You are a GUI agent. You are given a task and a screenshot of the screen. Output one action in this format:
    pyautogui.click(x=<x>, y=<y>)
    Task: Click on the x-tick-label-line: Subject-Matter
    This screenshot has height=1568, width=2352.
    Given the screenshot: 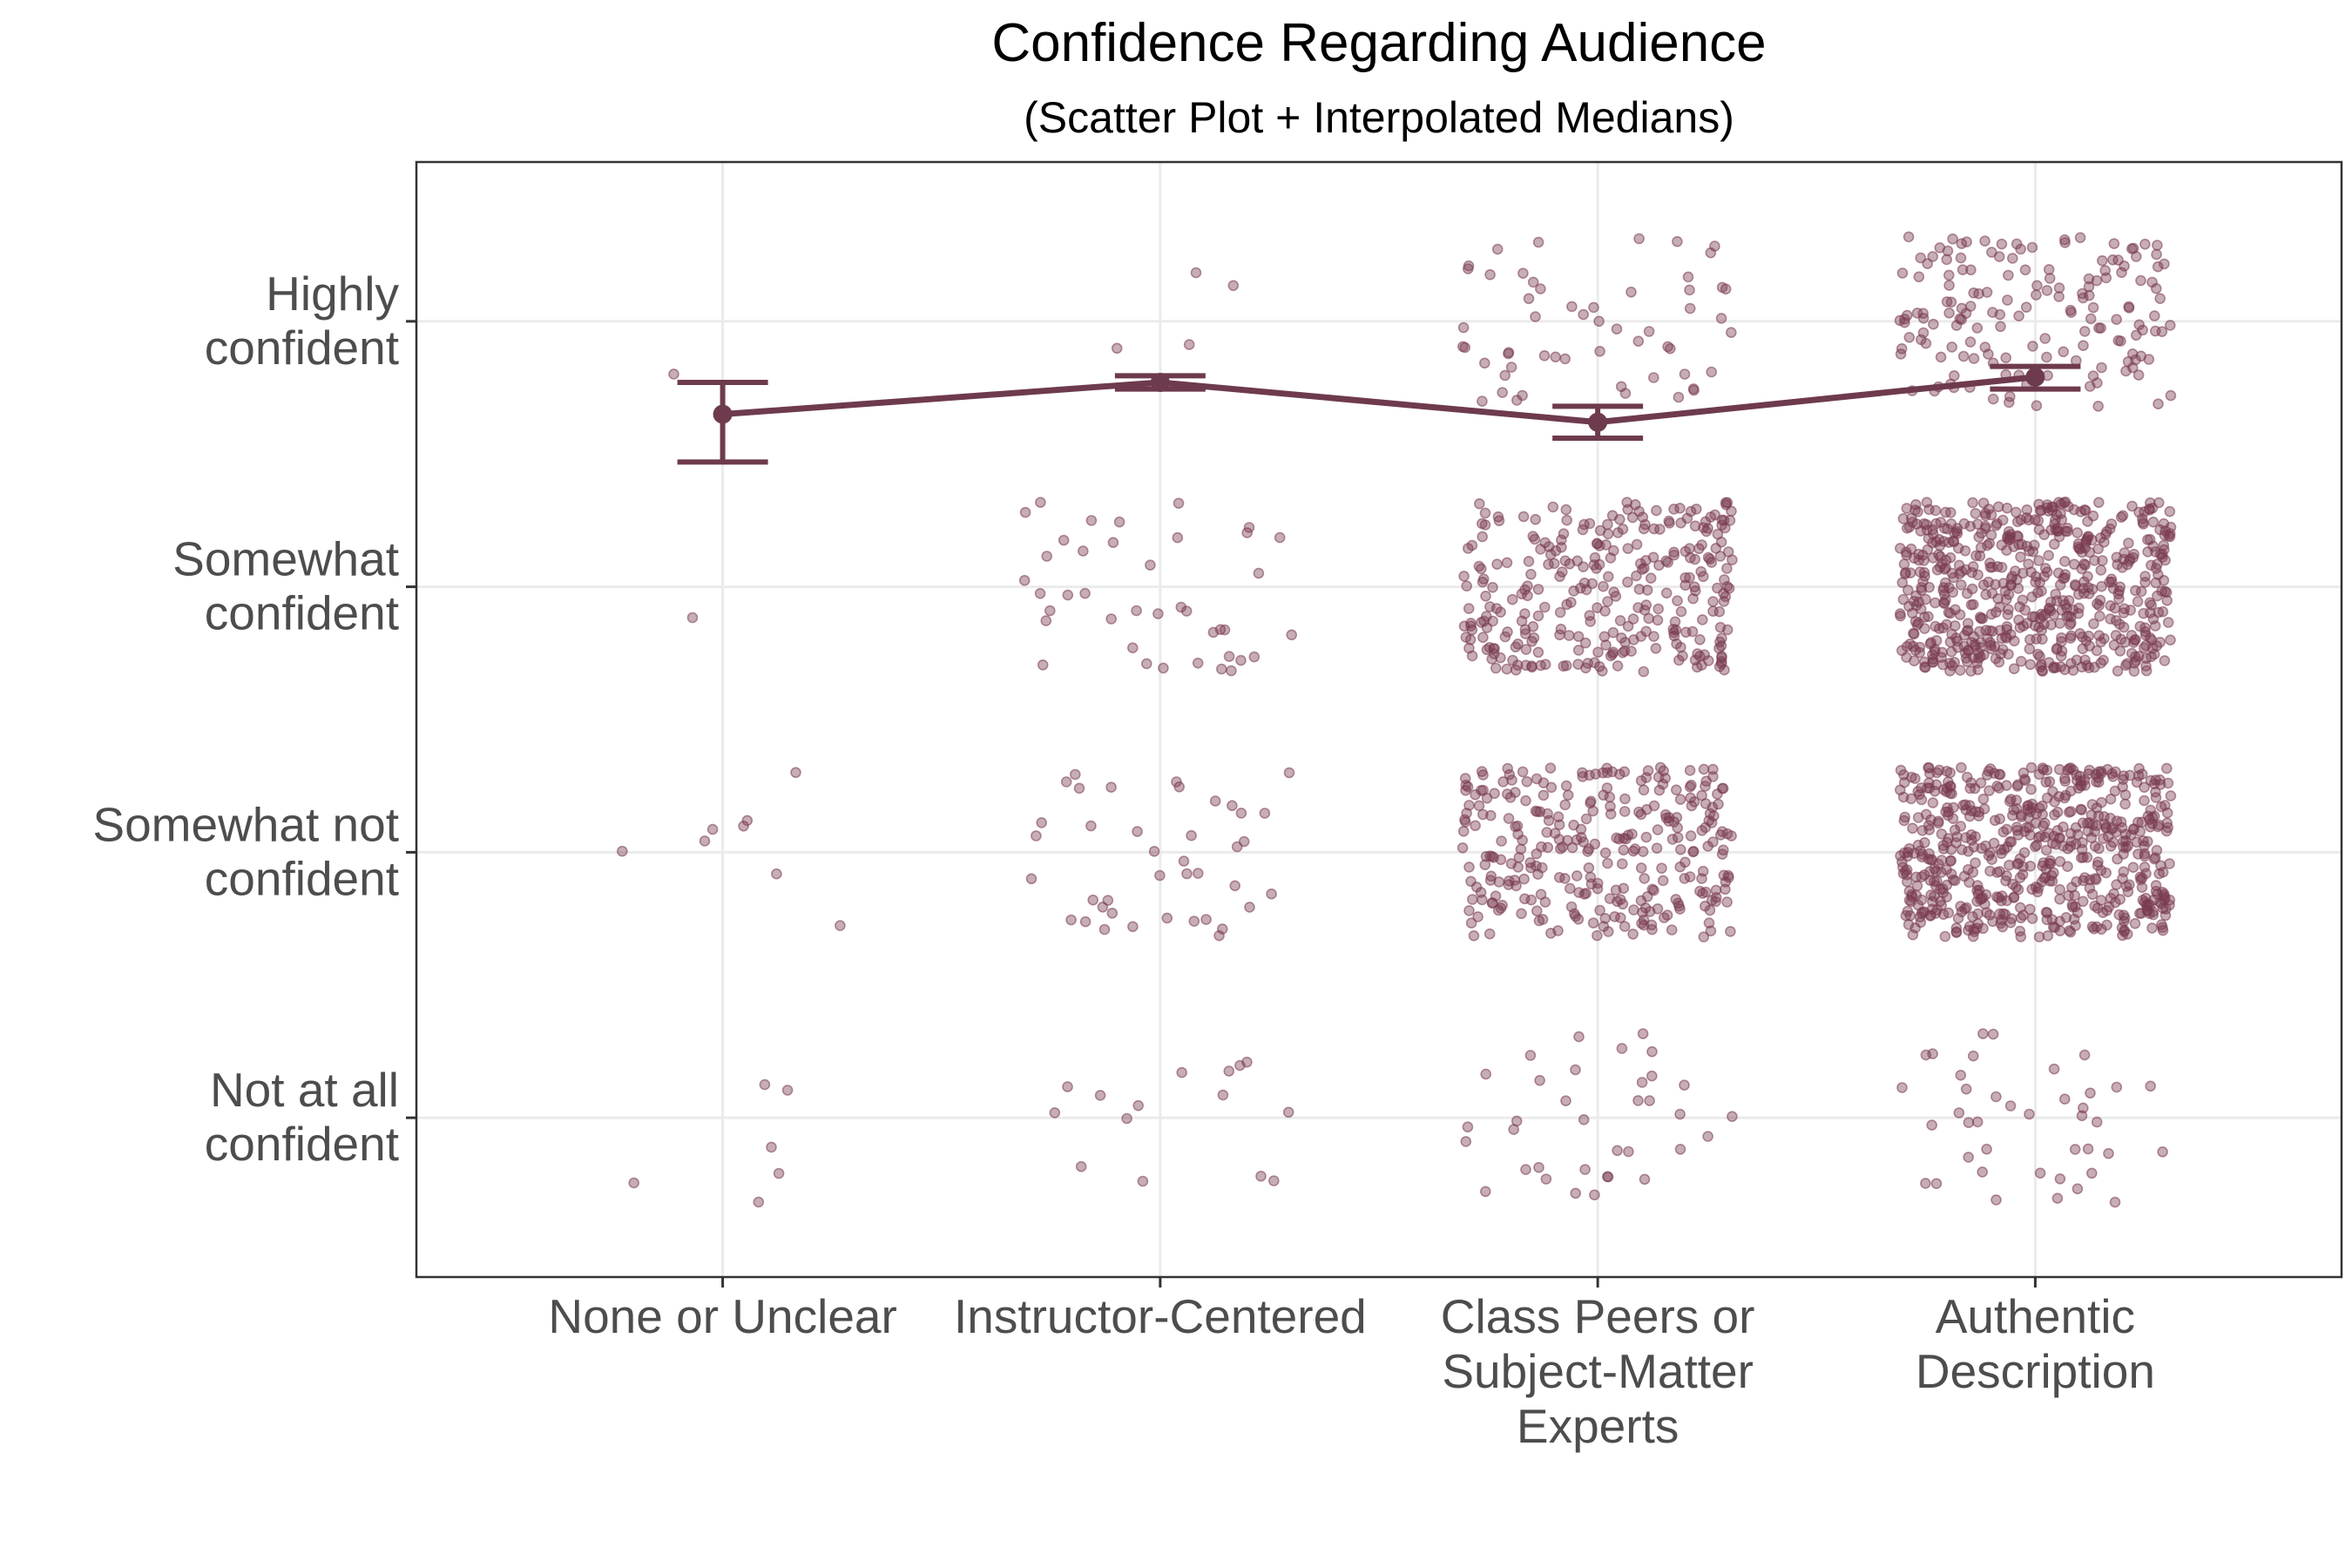 What is the action you would take?
    pyautogui.click(x=1598, y=1371)
    